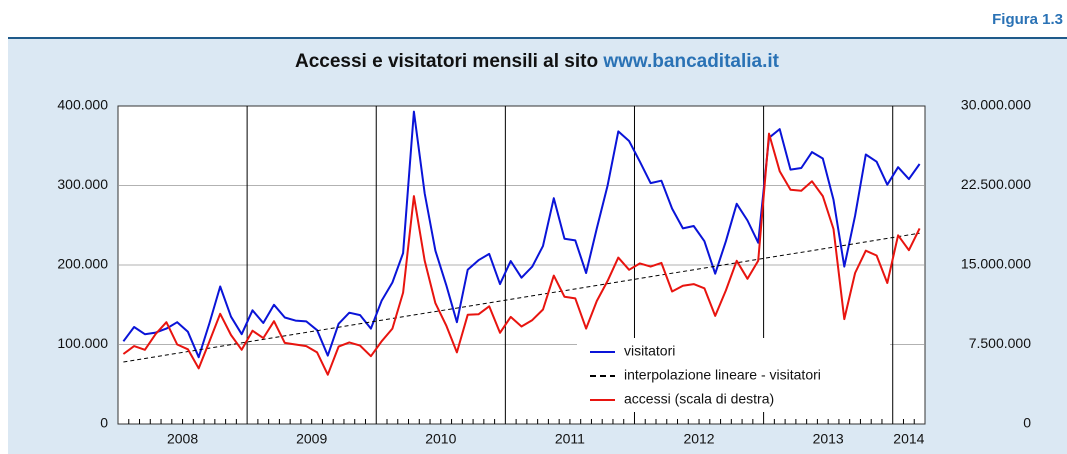 The image size is (1067, 454). I want to click on x-tick-label: 2010, so click(440, 439).